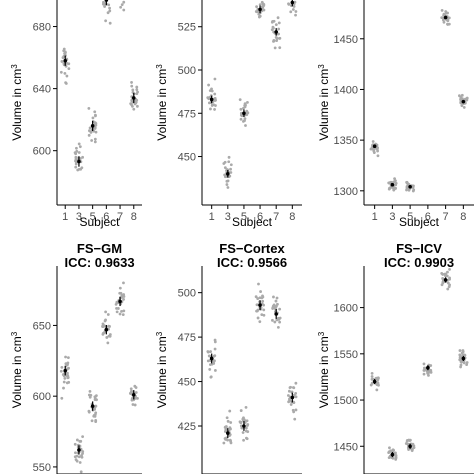 This screenshot has height=474, width=474. Describe the element at coordinates (187, 28) in the screenshot. I see `y-tick-label: 525` at that location.